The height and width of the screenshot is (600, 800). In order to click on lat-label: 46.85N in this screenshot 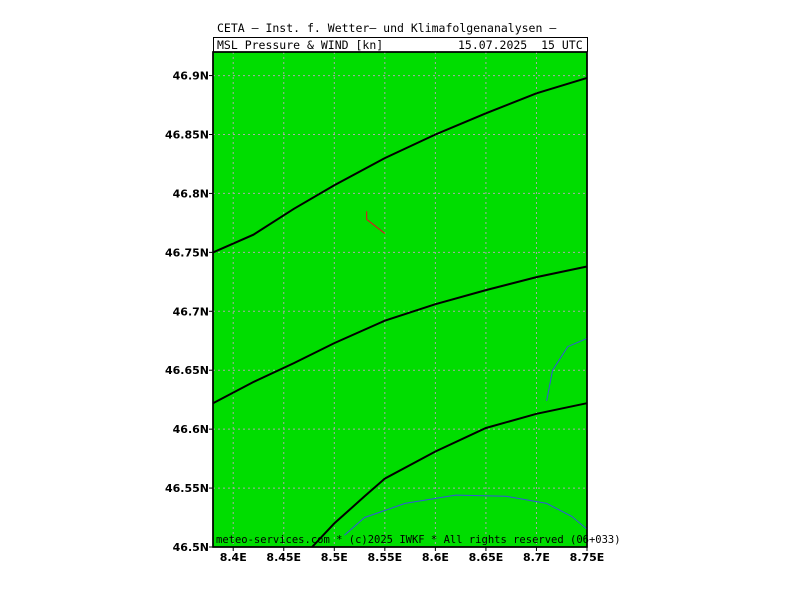, I will do `click(187, 135)`.